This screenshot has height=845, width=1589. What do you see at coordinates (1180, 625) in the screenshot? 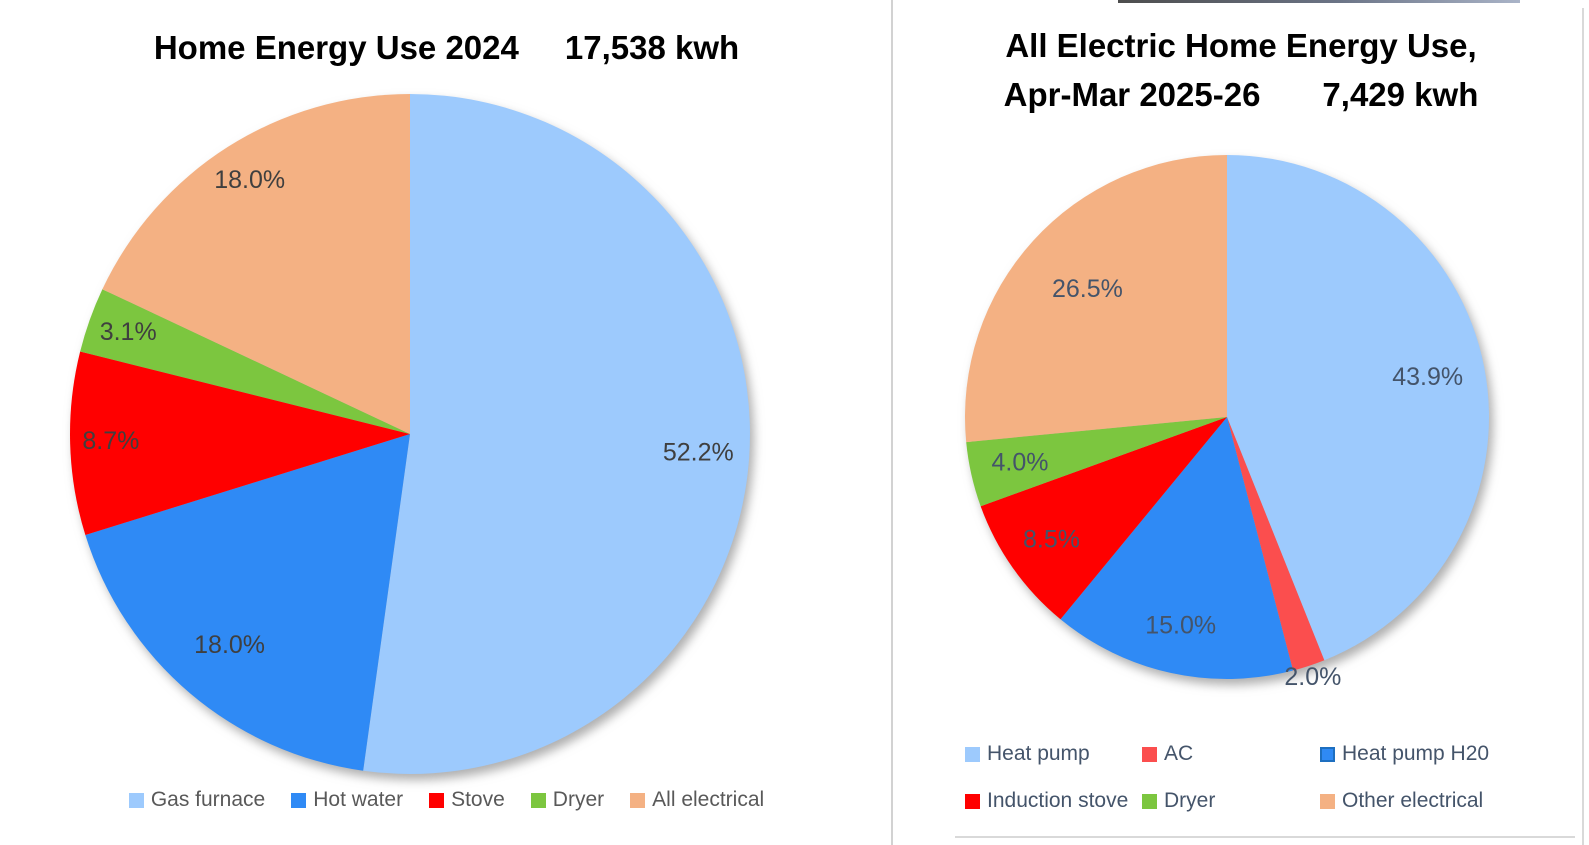
I see `data-label-heat-pump-h20: 15.0%` at bounding box center [1180, 625].